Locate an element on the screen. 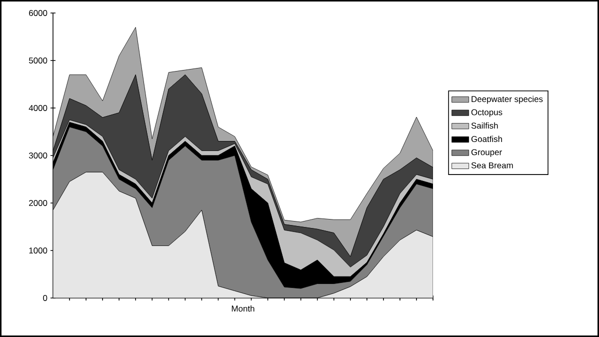  y-tick-label: 5000 is located at coordinates (38, 61).